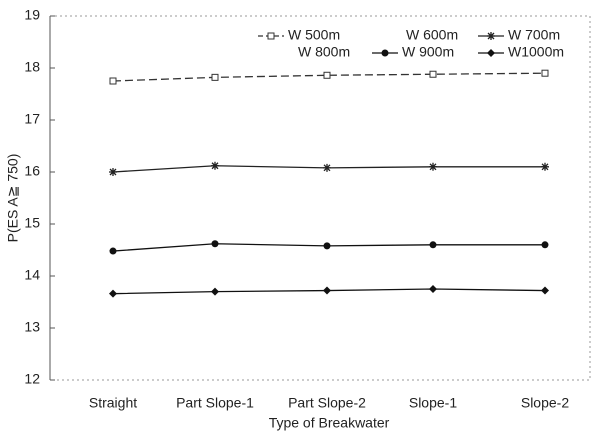  What do you see at coordinates (32, 119) in the screenshot?
I see `y-tick-label: 17` at bounding box center [32, 119].